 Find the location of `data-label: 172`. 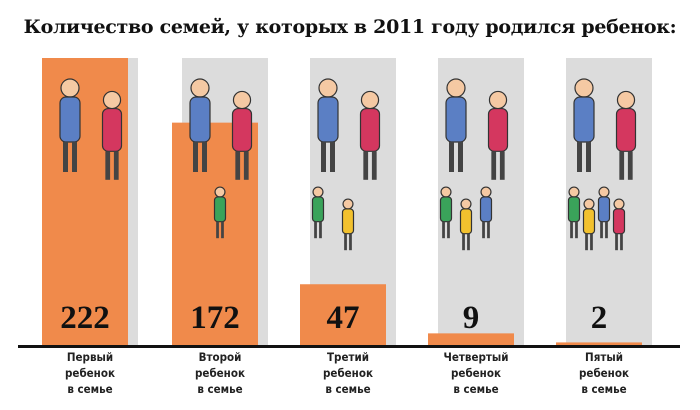

data-label: 172 is located at coordinates (215, 318).